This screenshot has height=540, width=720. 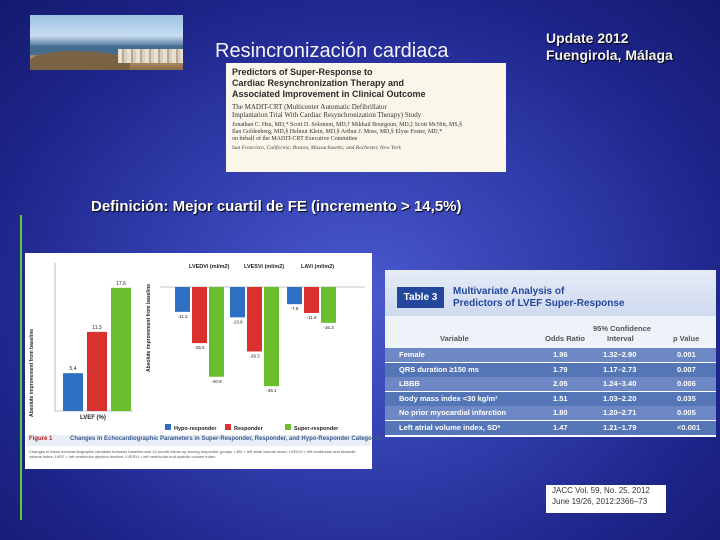 I want to click on divider-line, so click(x=21, y=367).